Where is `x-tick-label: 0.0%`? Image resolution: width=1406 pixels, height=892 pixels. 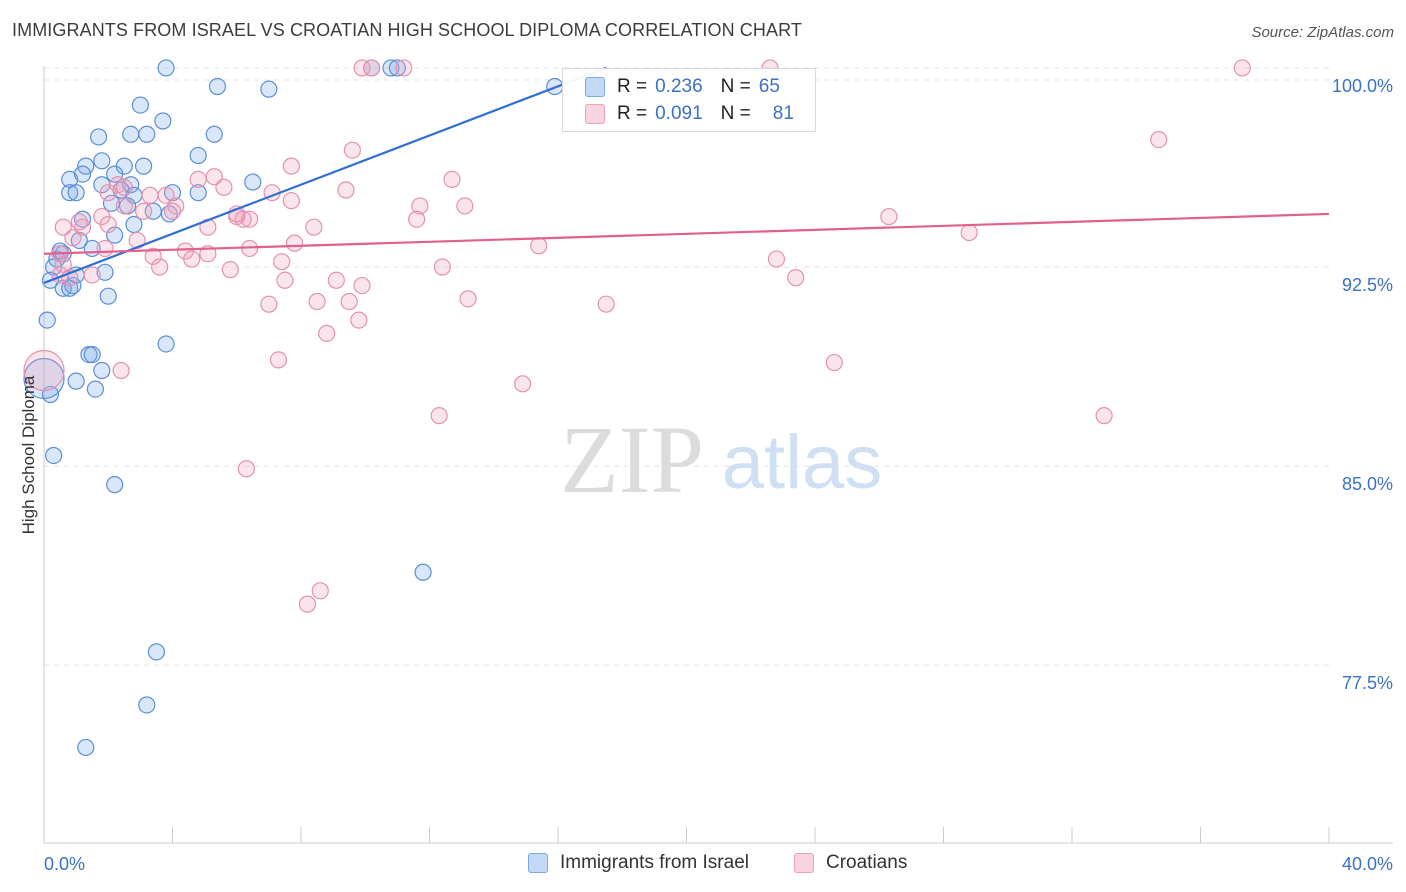 x-tick-label: 0.0% is located at coordinates (64, 864).